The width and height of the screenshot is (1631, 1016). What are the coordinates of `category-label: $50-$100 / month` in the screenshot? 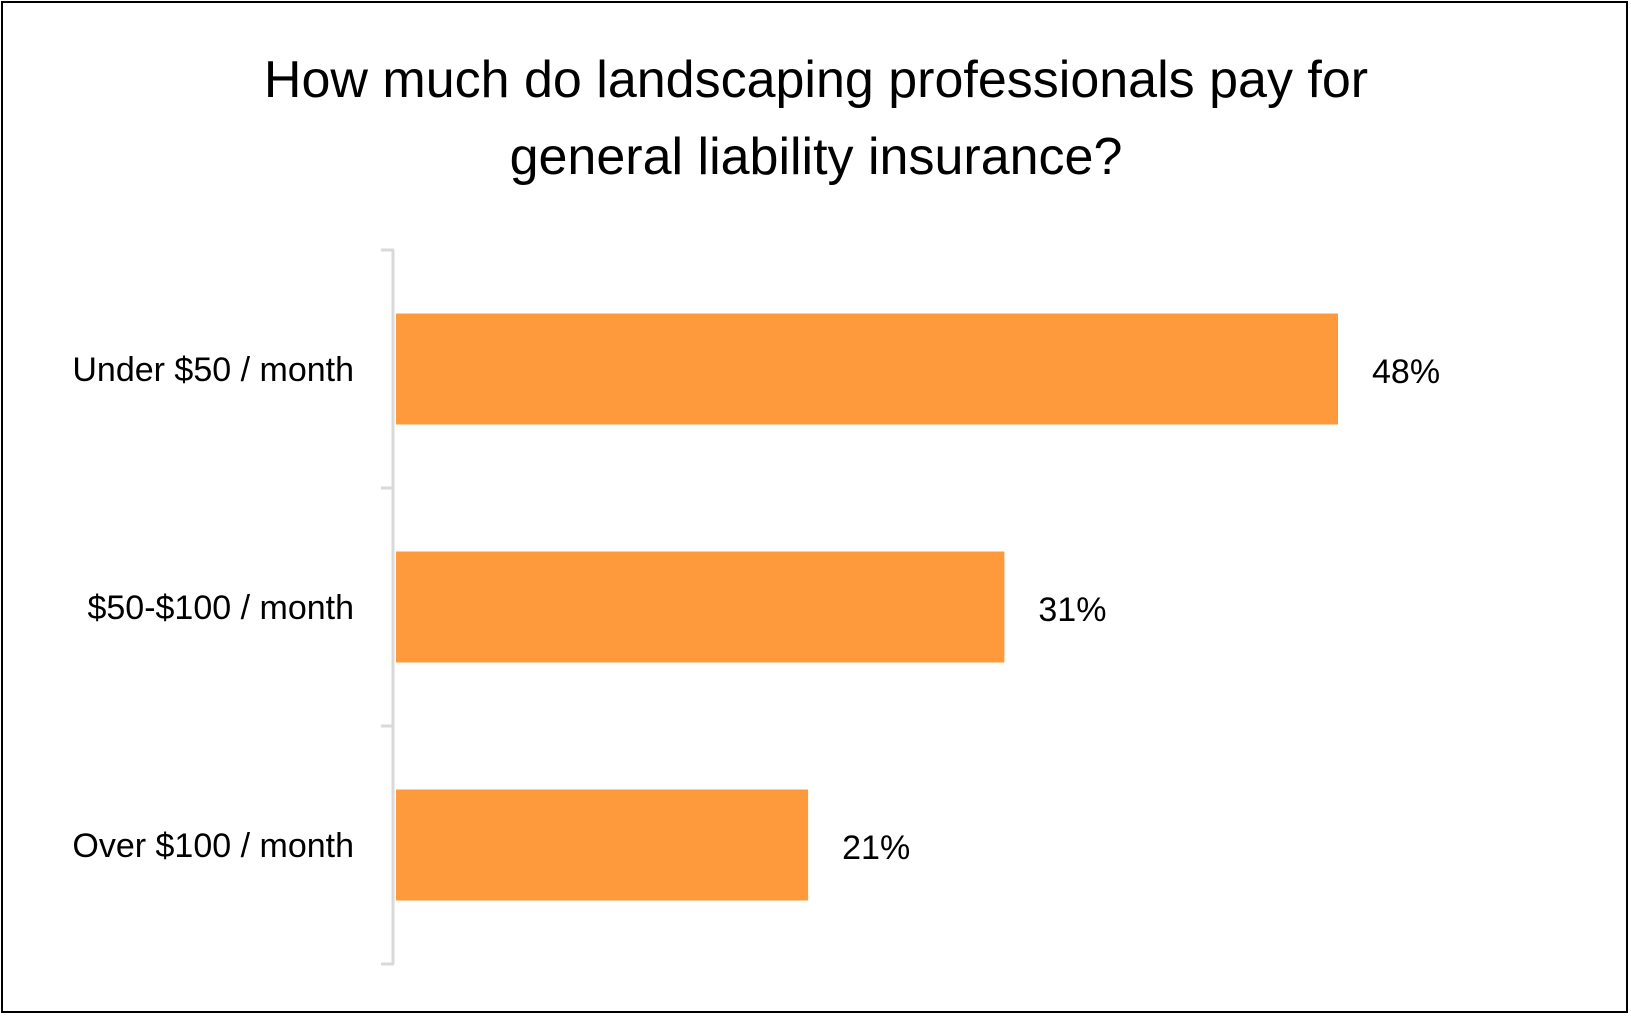 It's located at (220, 608).